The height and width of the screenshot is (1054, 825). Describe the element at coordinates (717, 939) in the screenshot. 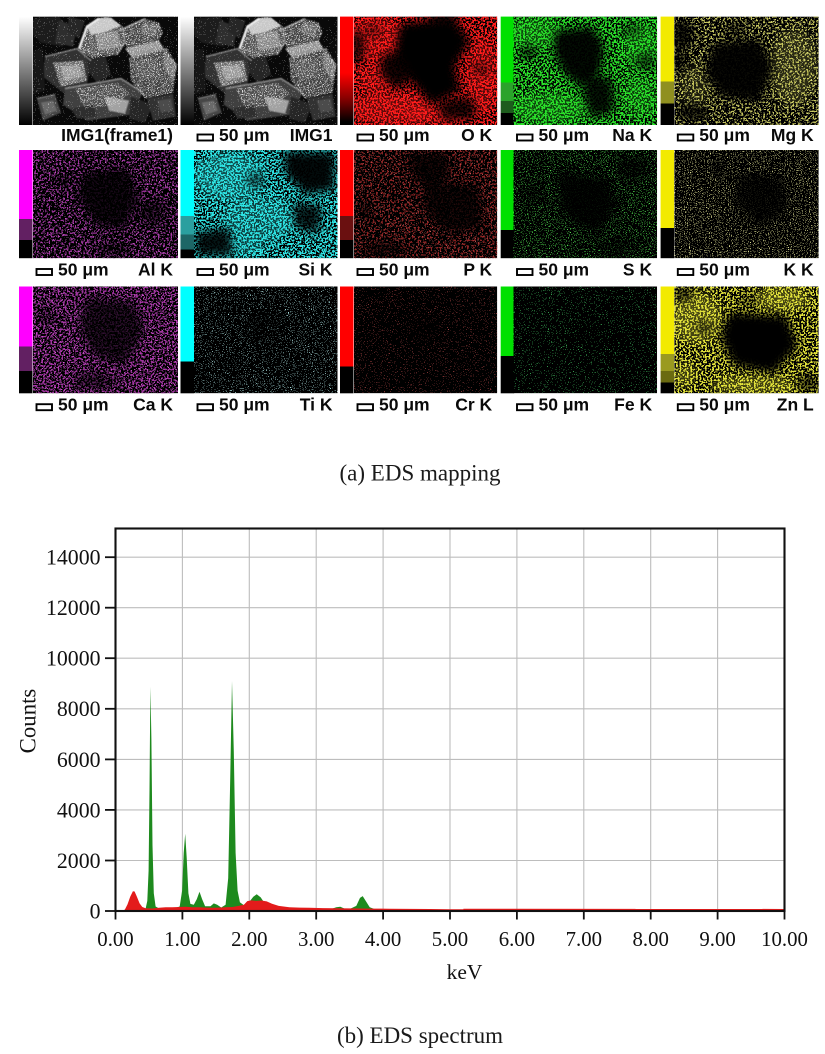

I see `svg-text: 9.00` at that location.